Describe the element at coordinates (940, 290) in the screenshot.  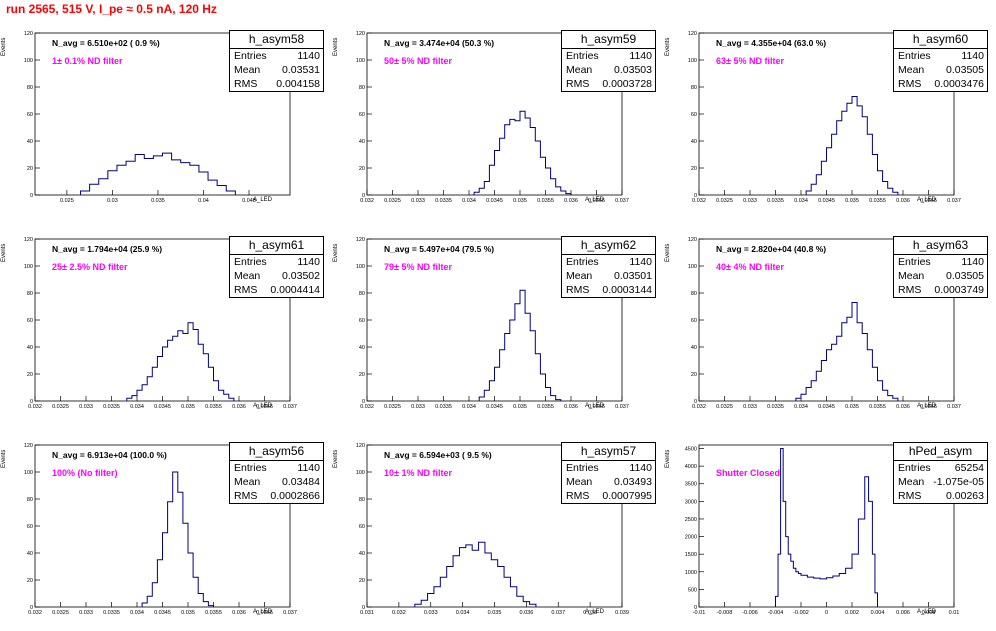
I see `stats-row-rms: RMS 0.0003749` at that location.